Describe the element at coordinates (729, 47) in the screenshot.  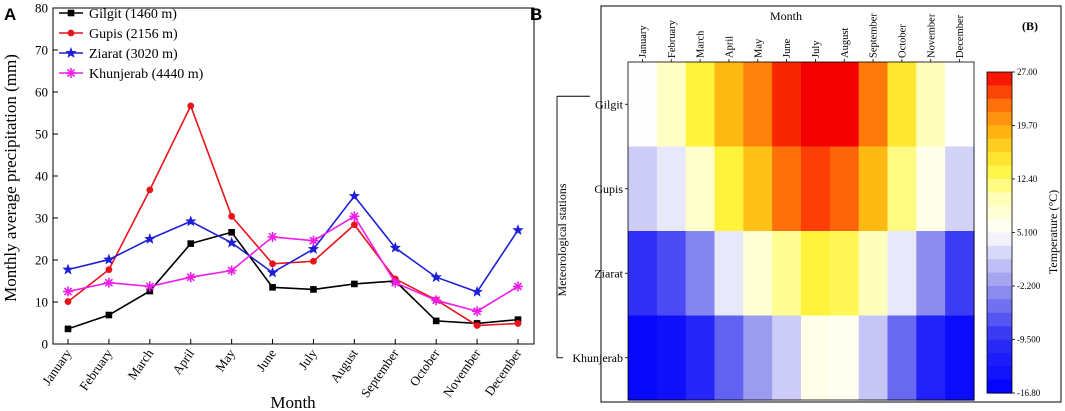
I see `month-label: April` at that location.